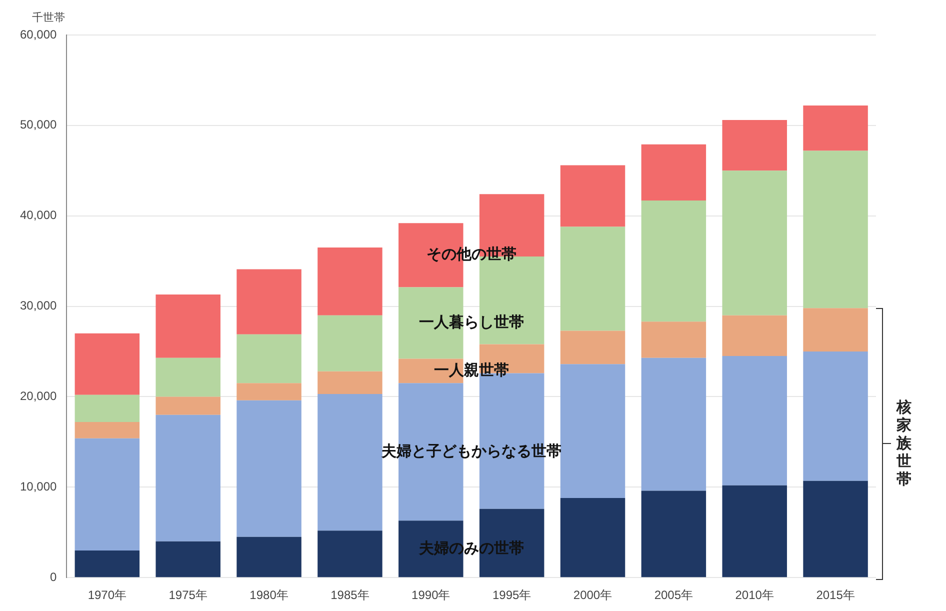 This screenshot has height=611, width=946. Describe the element at coordinates (904, 443) in the screenshot. I see `text: 核家族世帯` at that location.